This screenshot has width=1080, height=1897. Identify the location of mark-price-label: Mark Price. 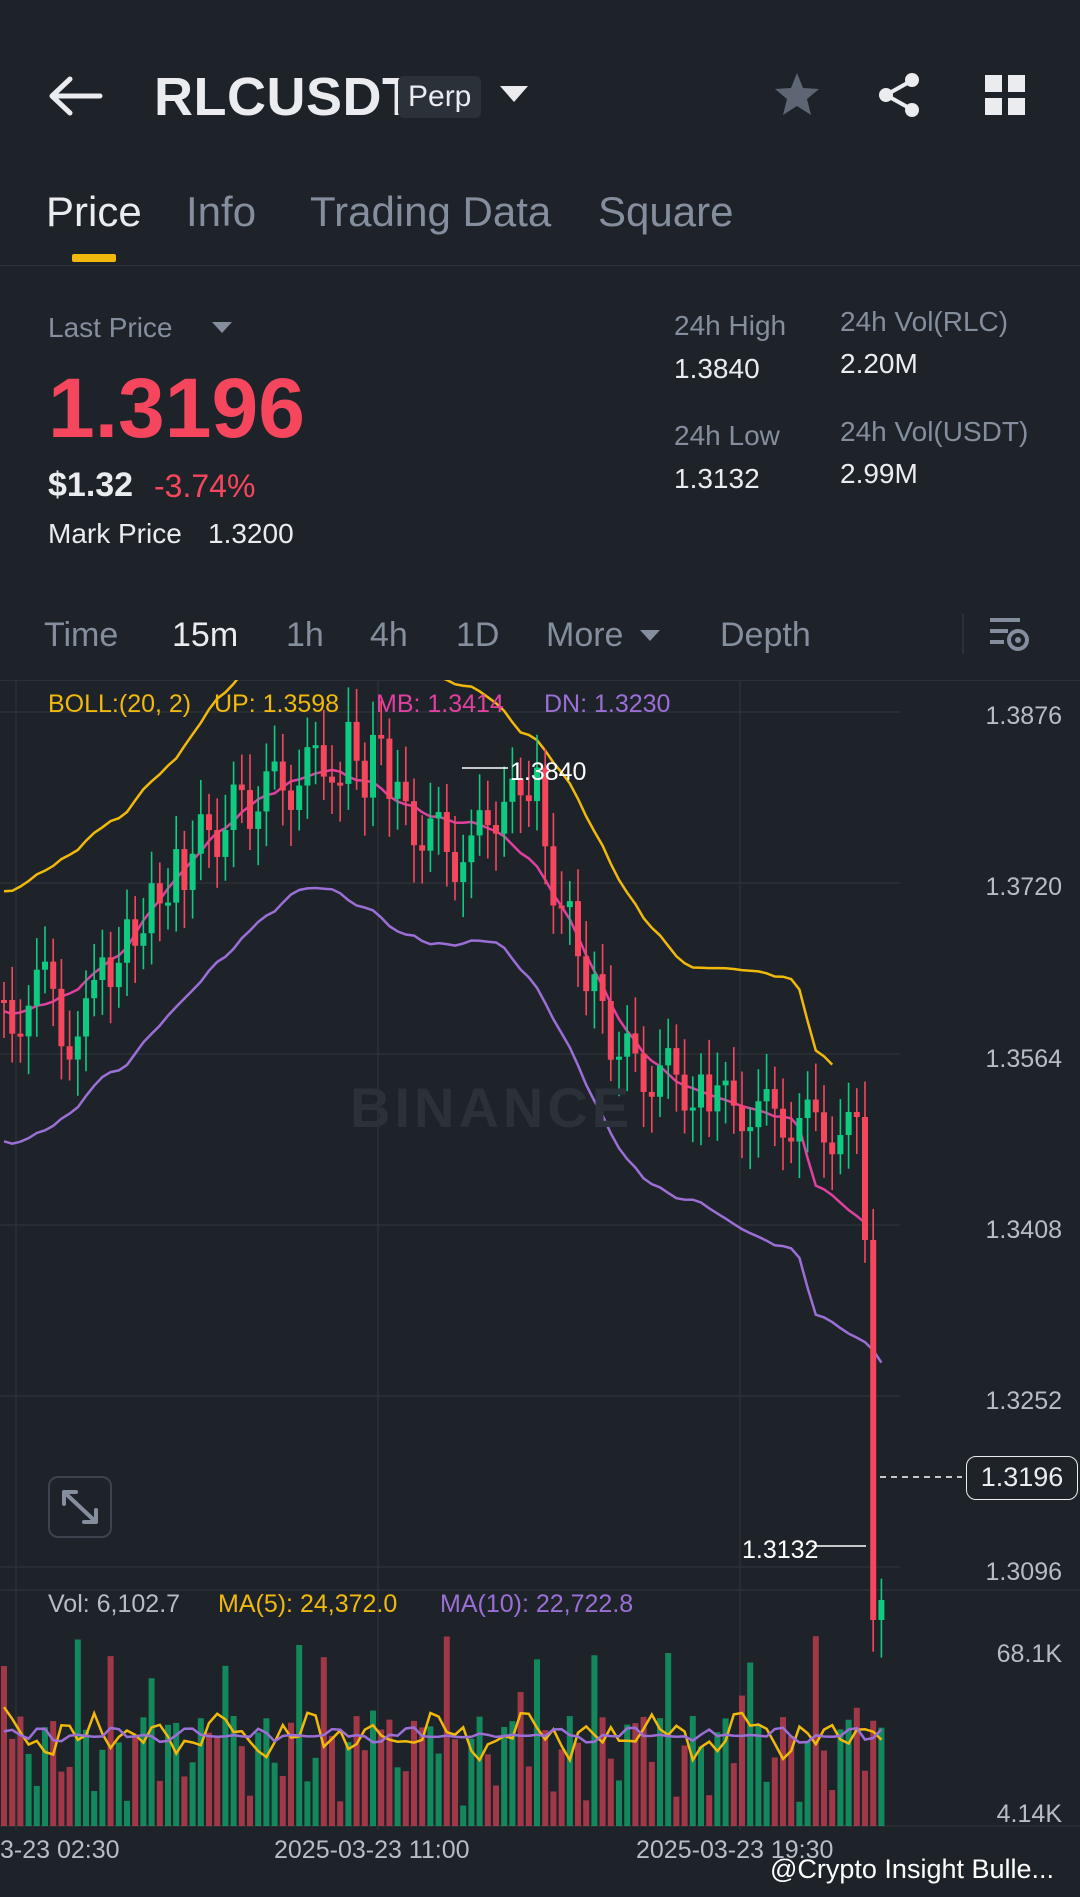
(115, 533).